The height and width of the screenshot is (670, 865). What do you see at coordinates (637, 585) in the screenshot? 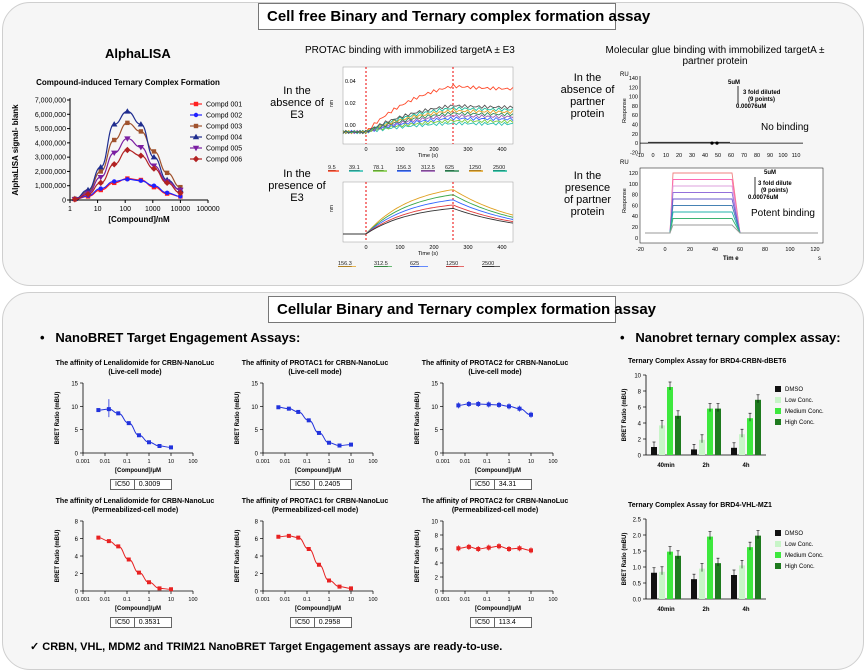
I see `y-tick-label: 0.5` at bounding box center [637, 585].